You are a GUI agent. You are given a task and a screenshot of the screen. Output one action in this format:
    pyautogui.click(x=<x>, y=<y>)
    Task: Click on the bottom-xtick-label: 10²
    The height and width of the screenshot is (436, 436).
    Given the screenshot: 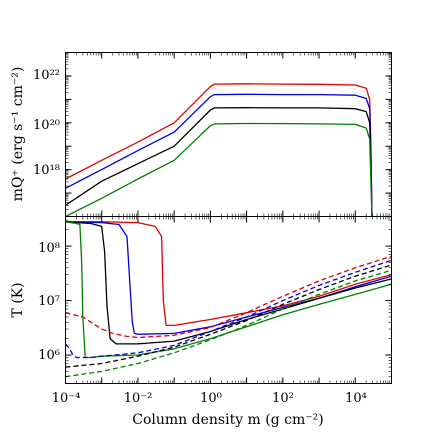 What is the action you would take?
    pyautogui.click(x=283, y=398)
    